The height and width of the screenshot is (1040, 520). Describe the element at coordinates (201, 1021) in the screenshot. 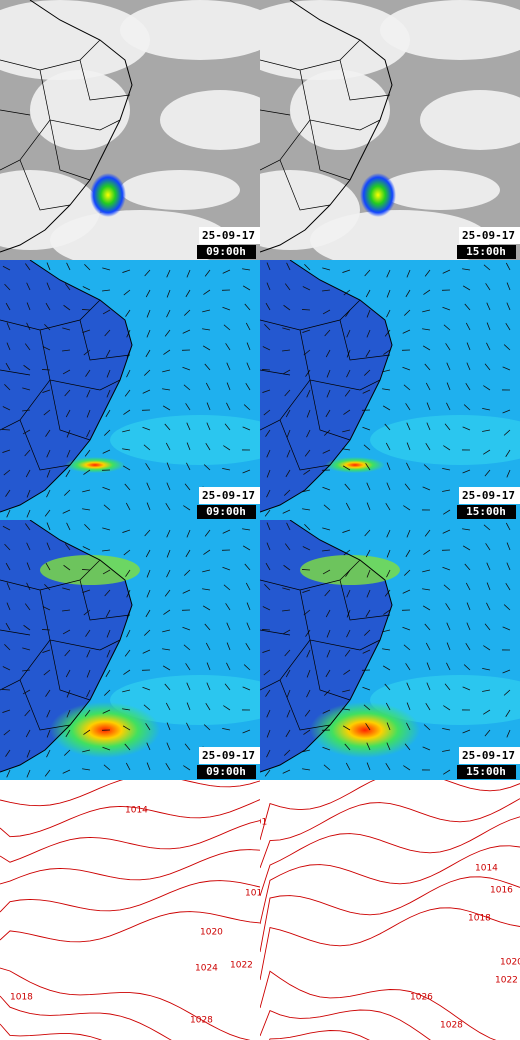

I see `isobar-label: 1028` at that location.